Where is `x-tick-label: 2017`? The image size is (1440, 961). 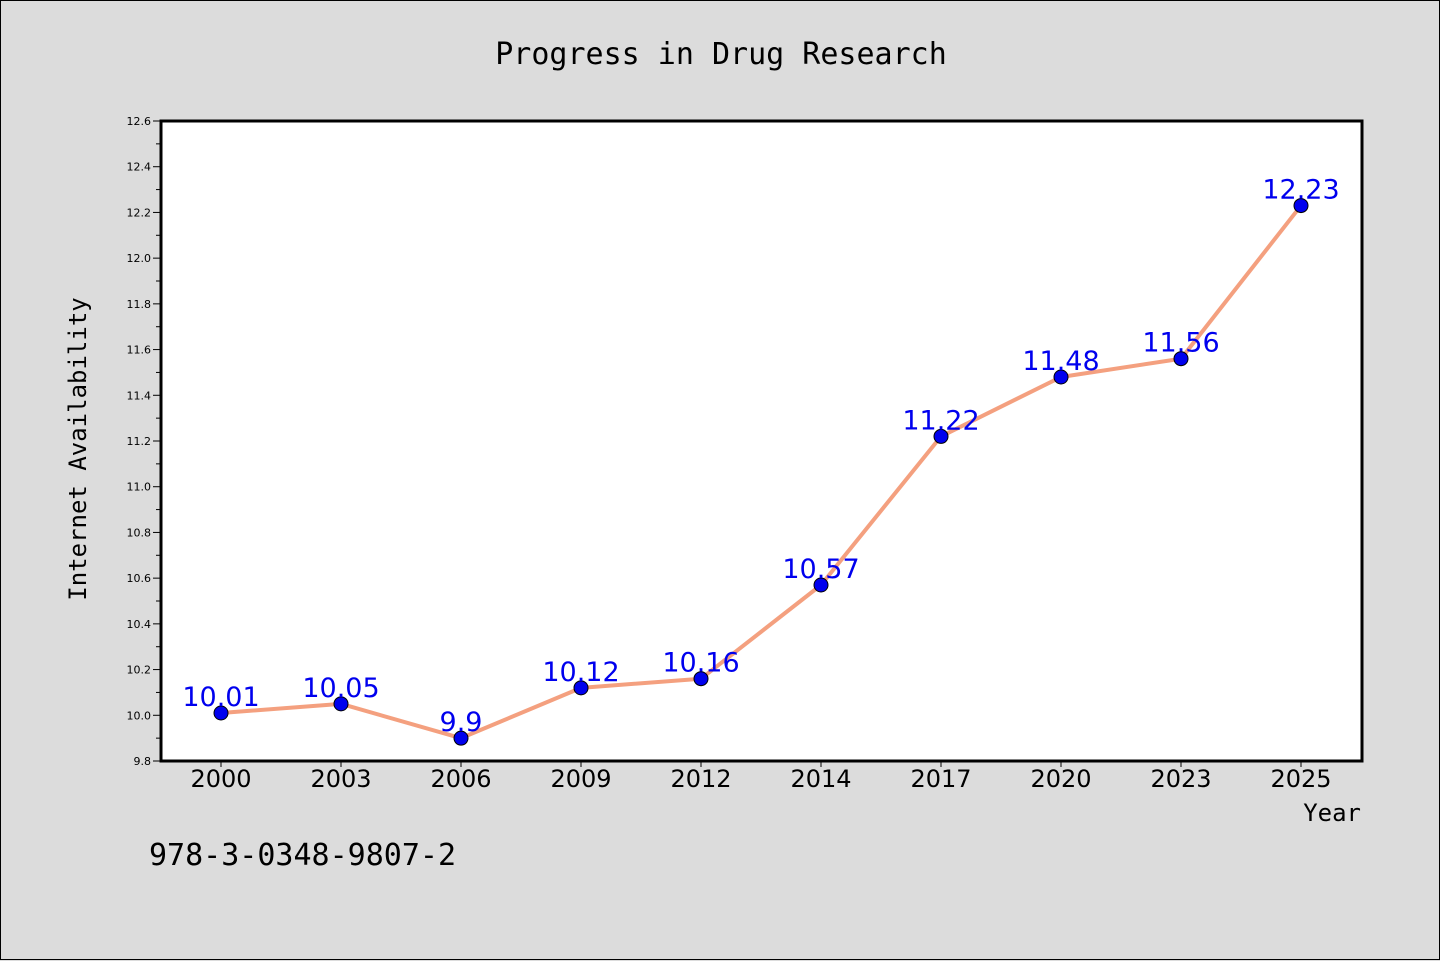 x-tick-label: 2017 is located at coordinates (940, 779).